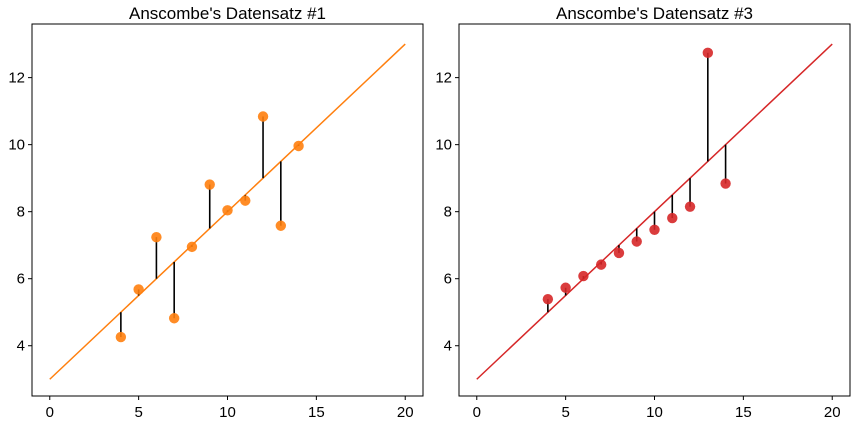 Image resolution: width=856 pixels, height=429 pixels. I want to click on chart-title: Anscombe's Datensatz #1, so click(227, 13).